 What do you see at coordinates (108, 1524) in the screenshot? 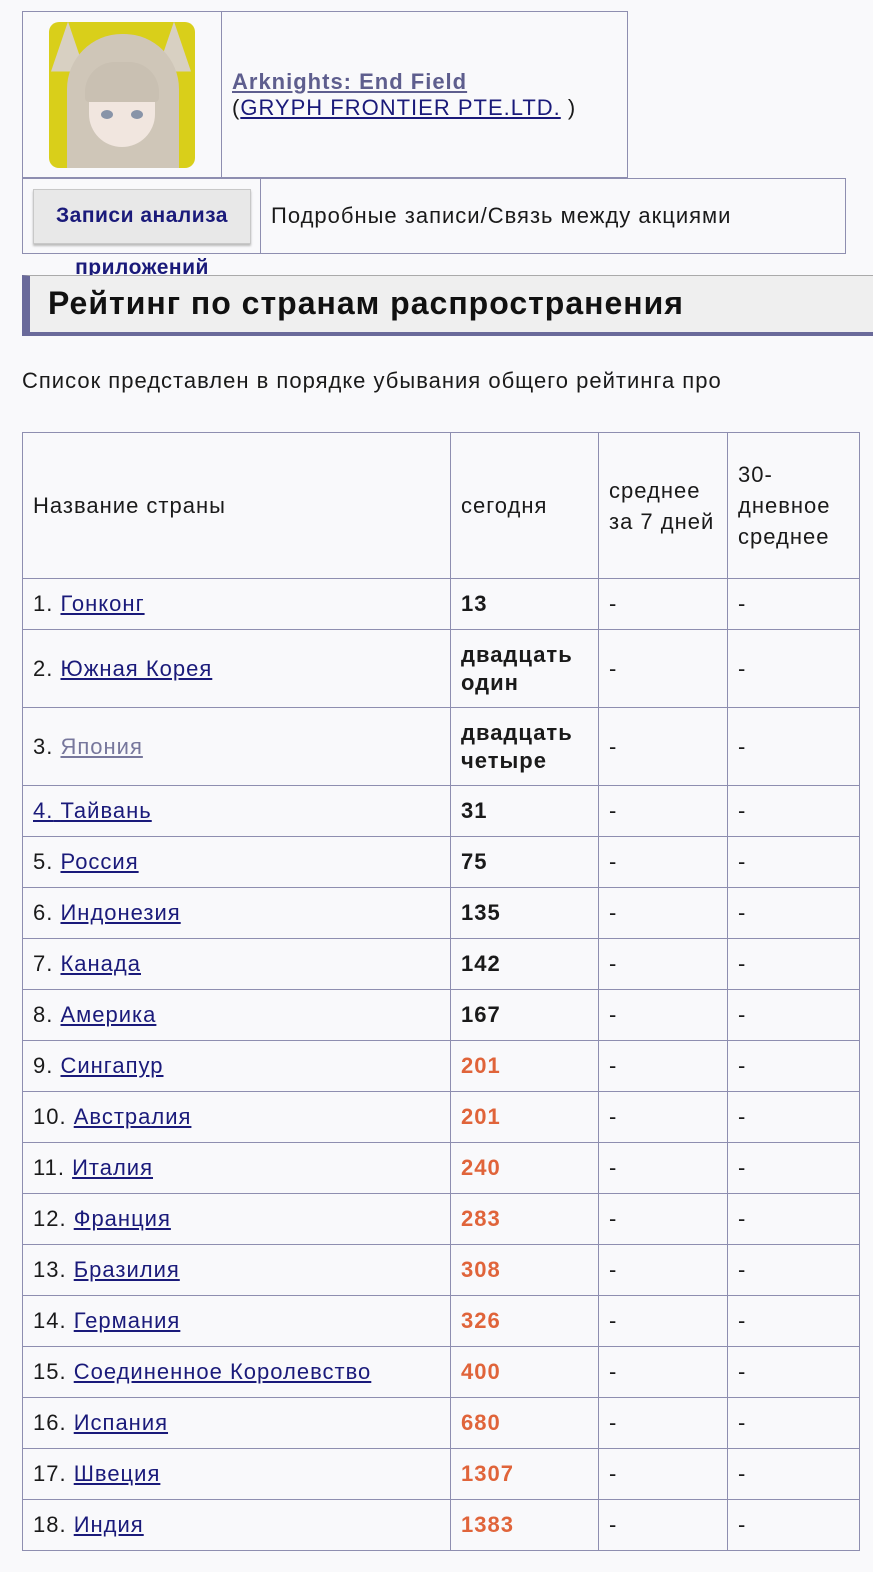
I see `country-link: Индия` at bounding box center [108, 1524].